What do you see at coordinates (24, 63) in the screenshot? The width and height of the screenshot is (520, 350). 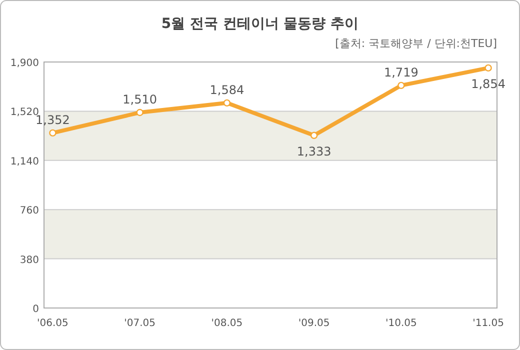 I see `y-tick-label: 1,900` at bounding box center [24, 63].